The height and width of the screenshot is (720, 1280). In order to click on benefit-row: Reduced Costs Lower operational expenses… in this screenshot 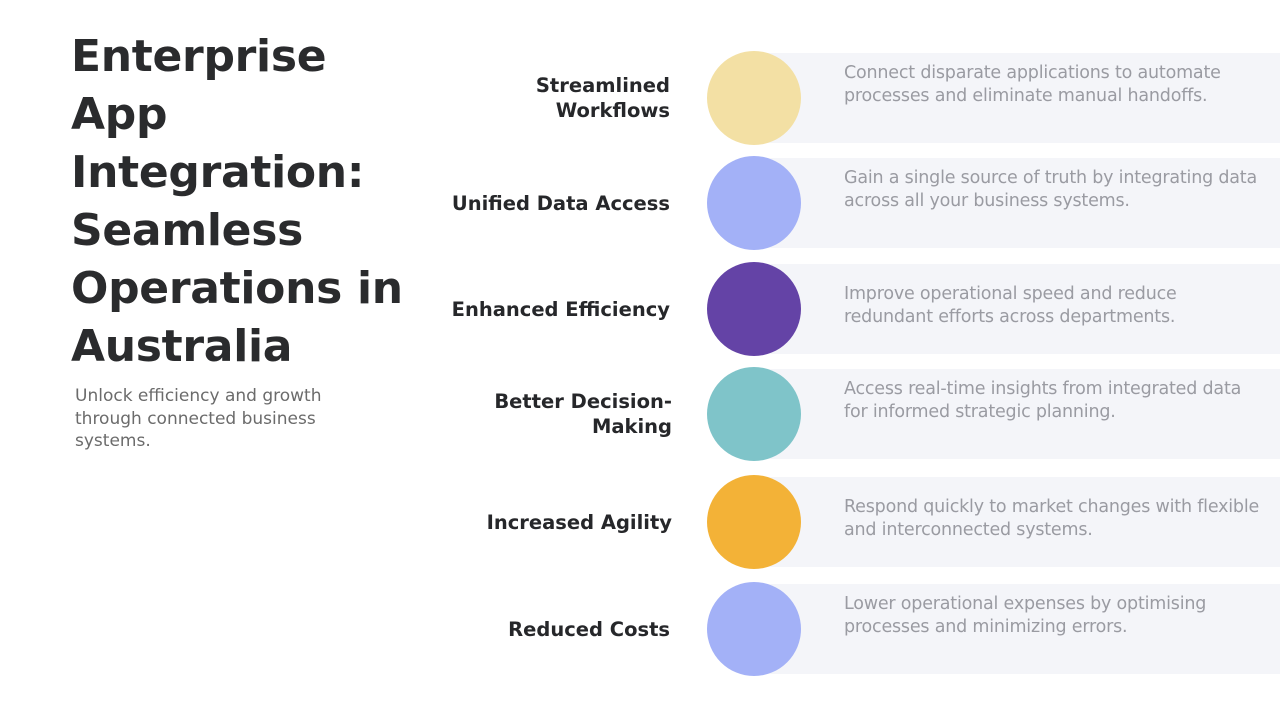, I will do `click(640, 629)`.